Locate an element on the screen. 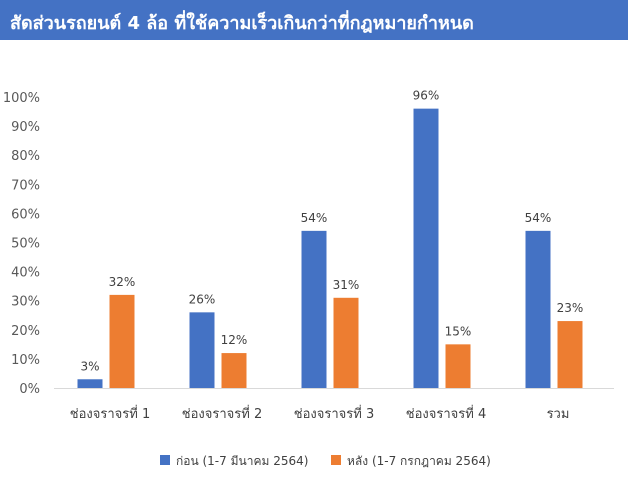 The height and width of the screenshot is (491, 628). x-tick-label: ช่องจราจรที่ 2 is located at coordinates (222, 413).